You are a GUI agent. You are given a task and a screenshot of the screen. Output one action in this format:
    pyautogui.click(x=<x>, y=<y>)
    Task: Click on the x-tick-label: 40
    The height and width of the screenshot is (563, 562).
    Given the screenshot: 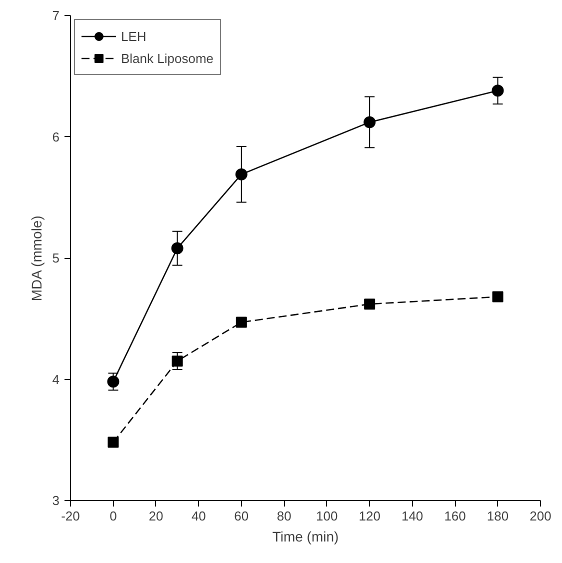 What is the action you would take?
    pyautogui.click(x=198, y=516)
    